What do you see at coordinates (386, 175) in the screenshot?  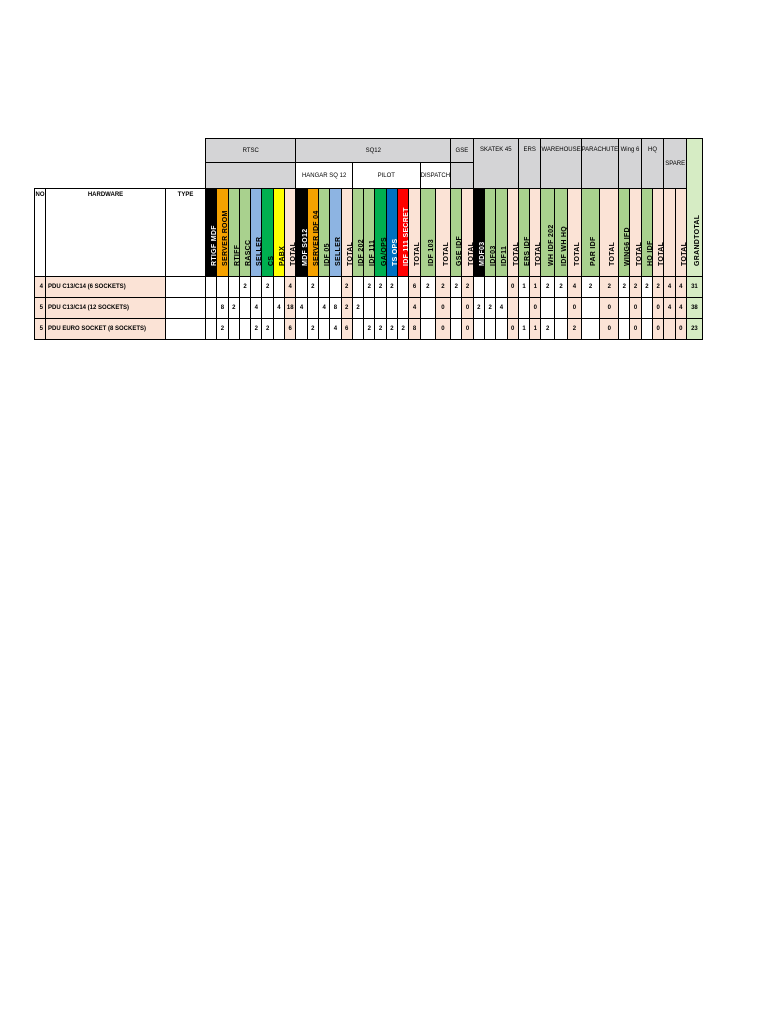 I see `subgroup-pilot: PILOT` at bounding box center [386, 175].